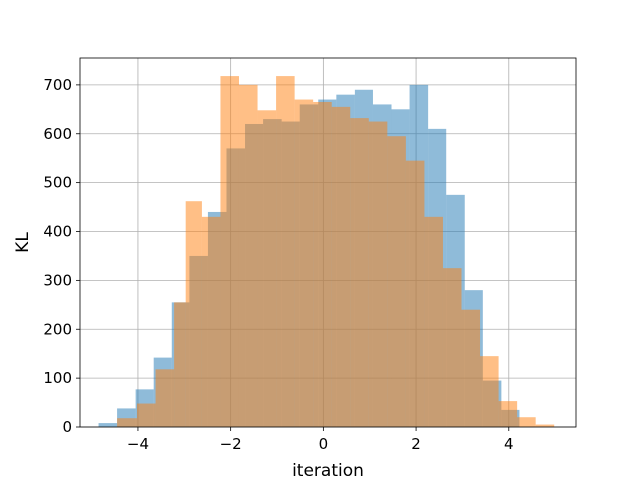  I want to click on x-tick-label: 4, so click(509, 444).